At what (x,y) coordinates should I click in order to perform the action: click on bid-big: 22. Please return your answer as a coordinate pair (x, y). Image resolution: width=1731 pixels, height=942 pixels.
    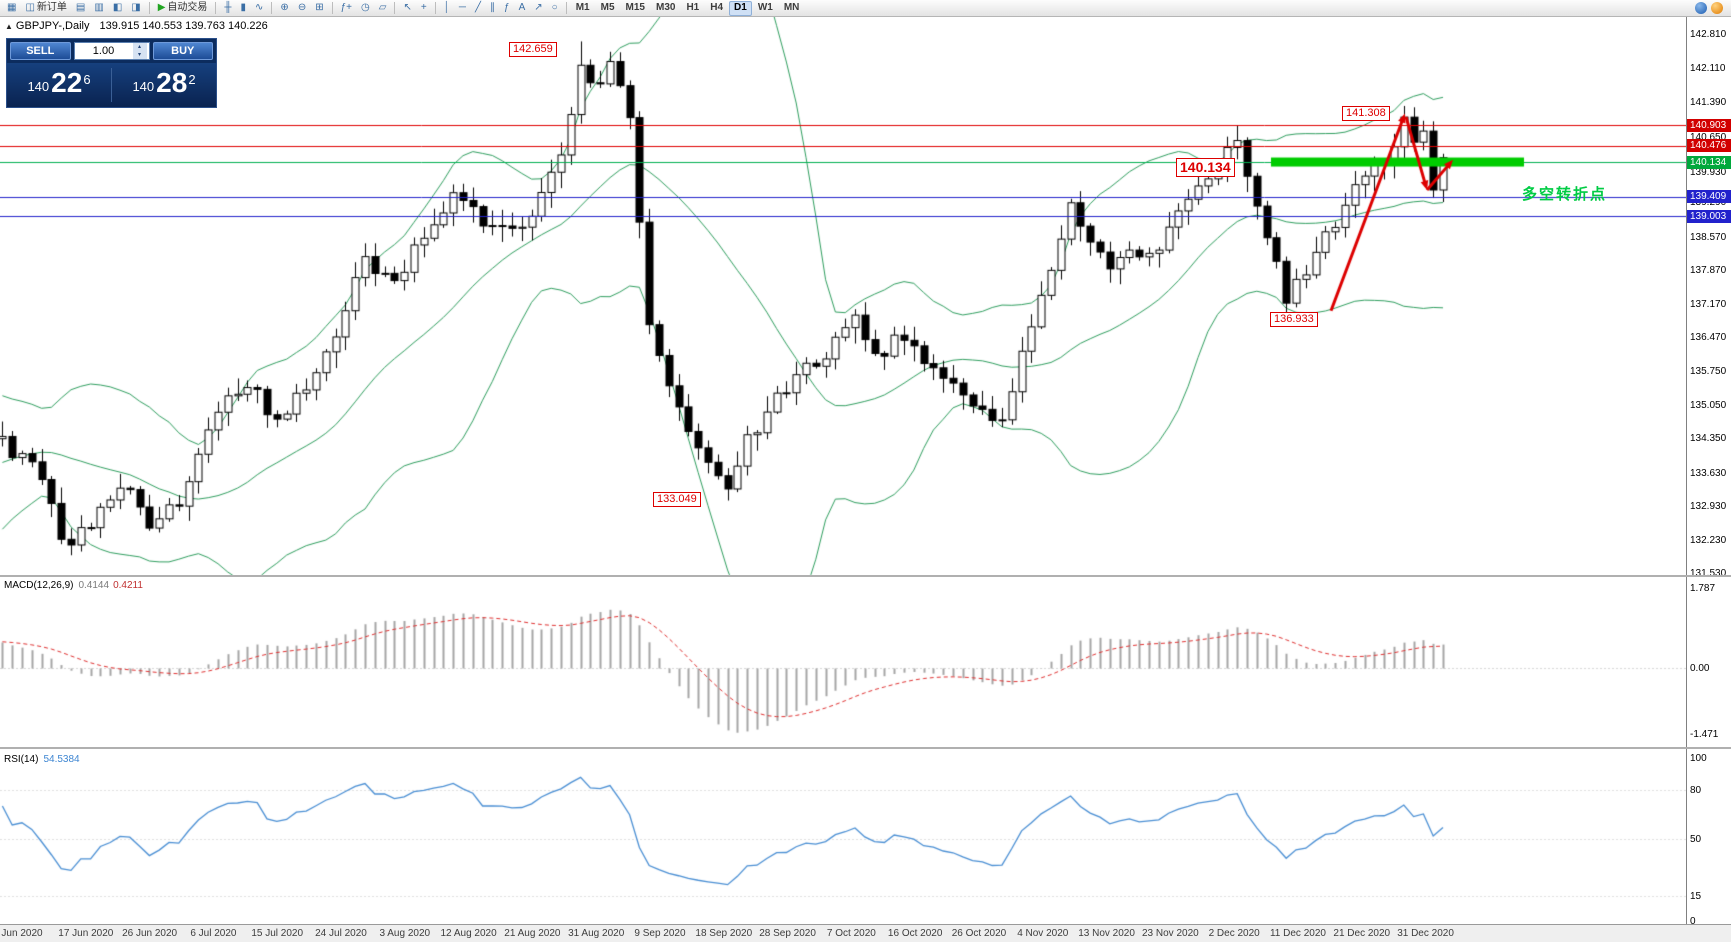
    Looking at the image, I should click on (67, 82).